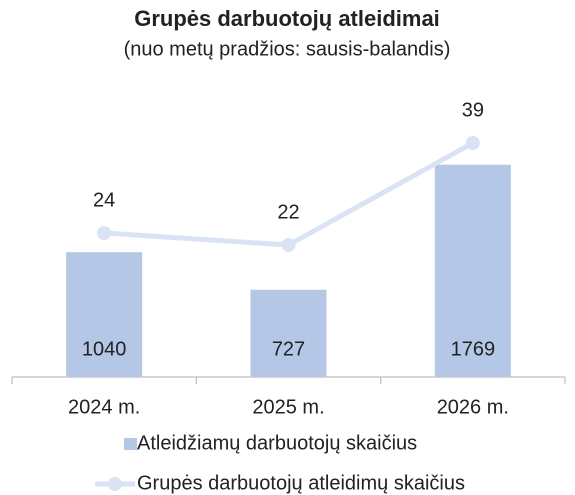 The width and height of the screenshot is (575, 495). What do you see at coordinates (288, 212) in the screenshot?
I see `line-value-label: 22` at bounding box center [288, 212].